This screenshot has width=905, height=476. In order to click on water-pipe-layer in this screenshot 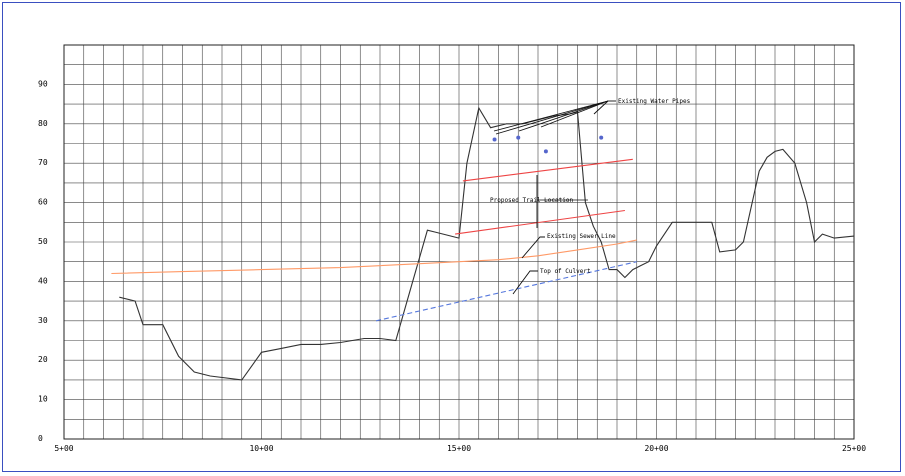, I will do `click(548, 144)`.